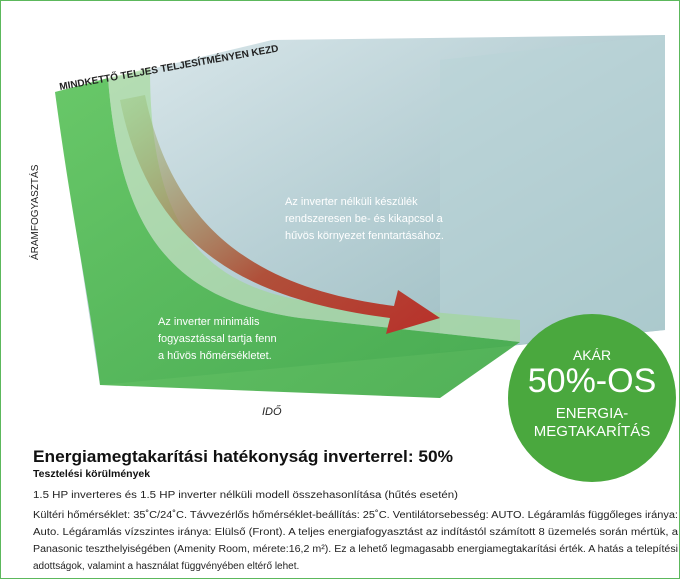  Describe the element at coordinates (364, 219) in the screenshot. I see `note-line: rendszeresen be- és kikapcsol a` at that location.